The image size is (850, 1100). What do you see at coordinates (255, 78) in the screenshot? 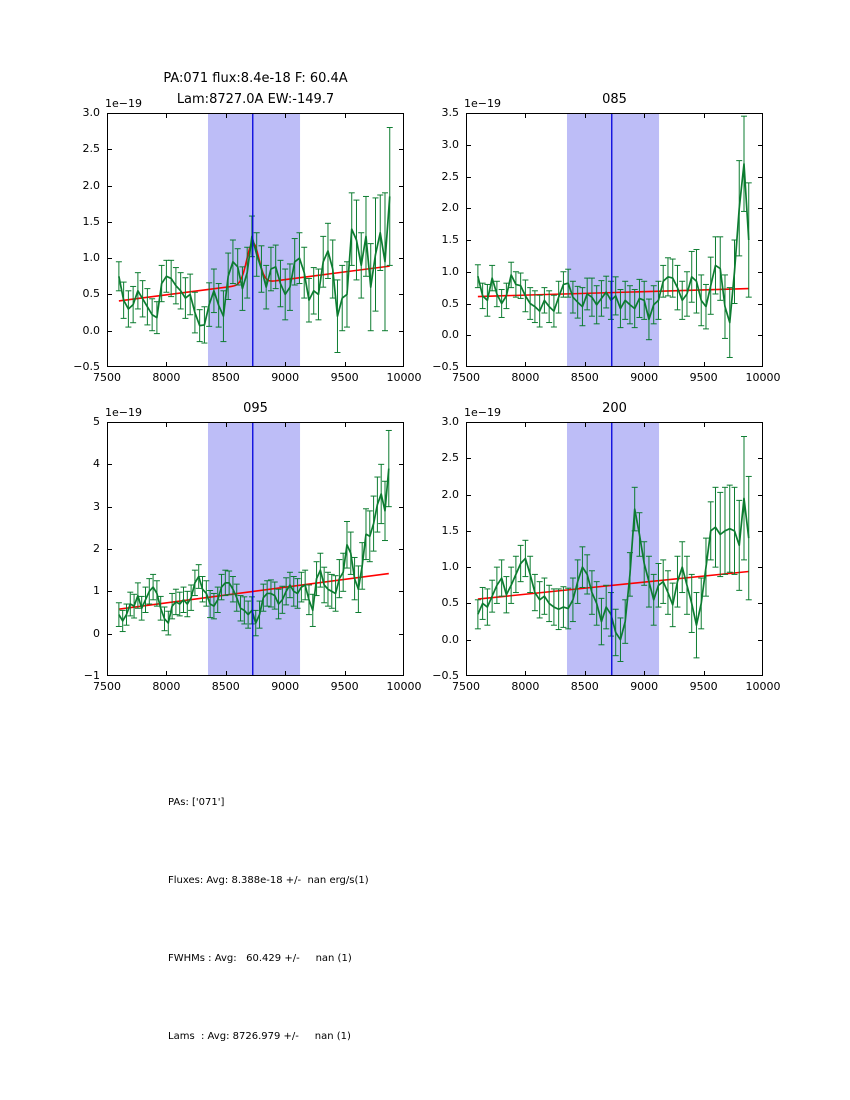
I see `subplot-title-line1: PA:071 flux:8.4e-18 F: 60.4A` at bounding box center [255, 78].